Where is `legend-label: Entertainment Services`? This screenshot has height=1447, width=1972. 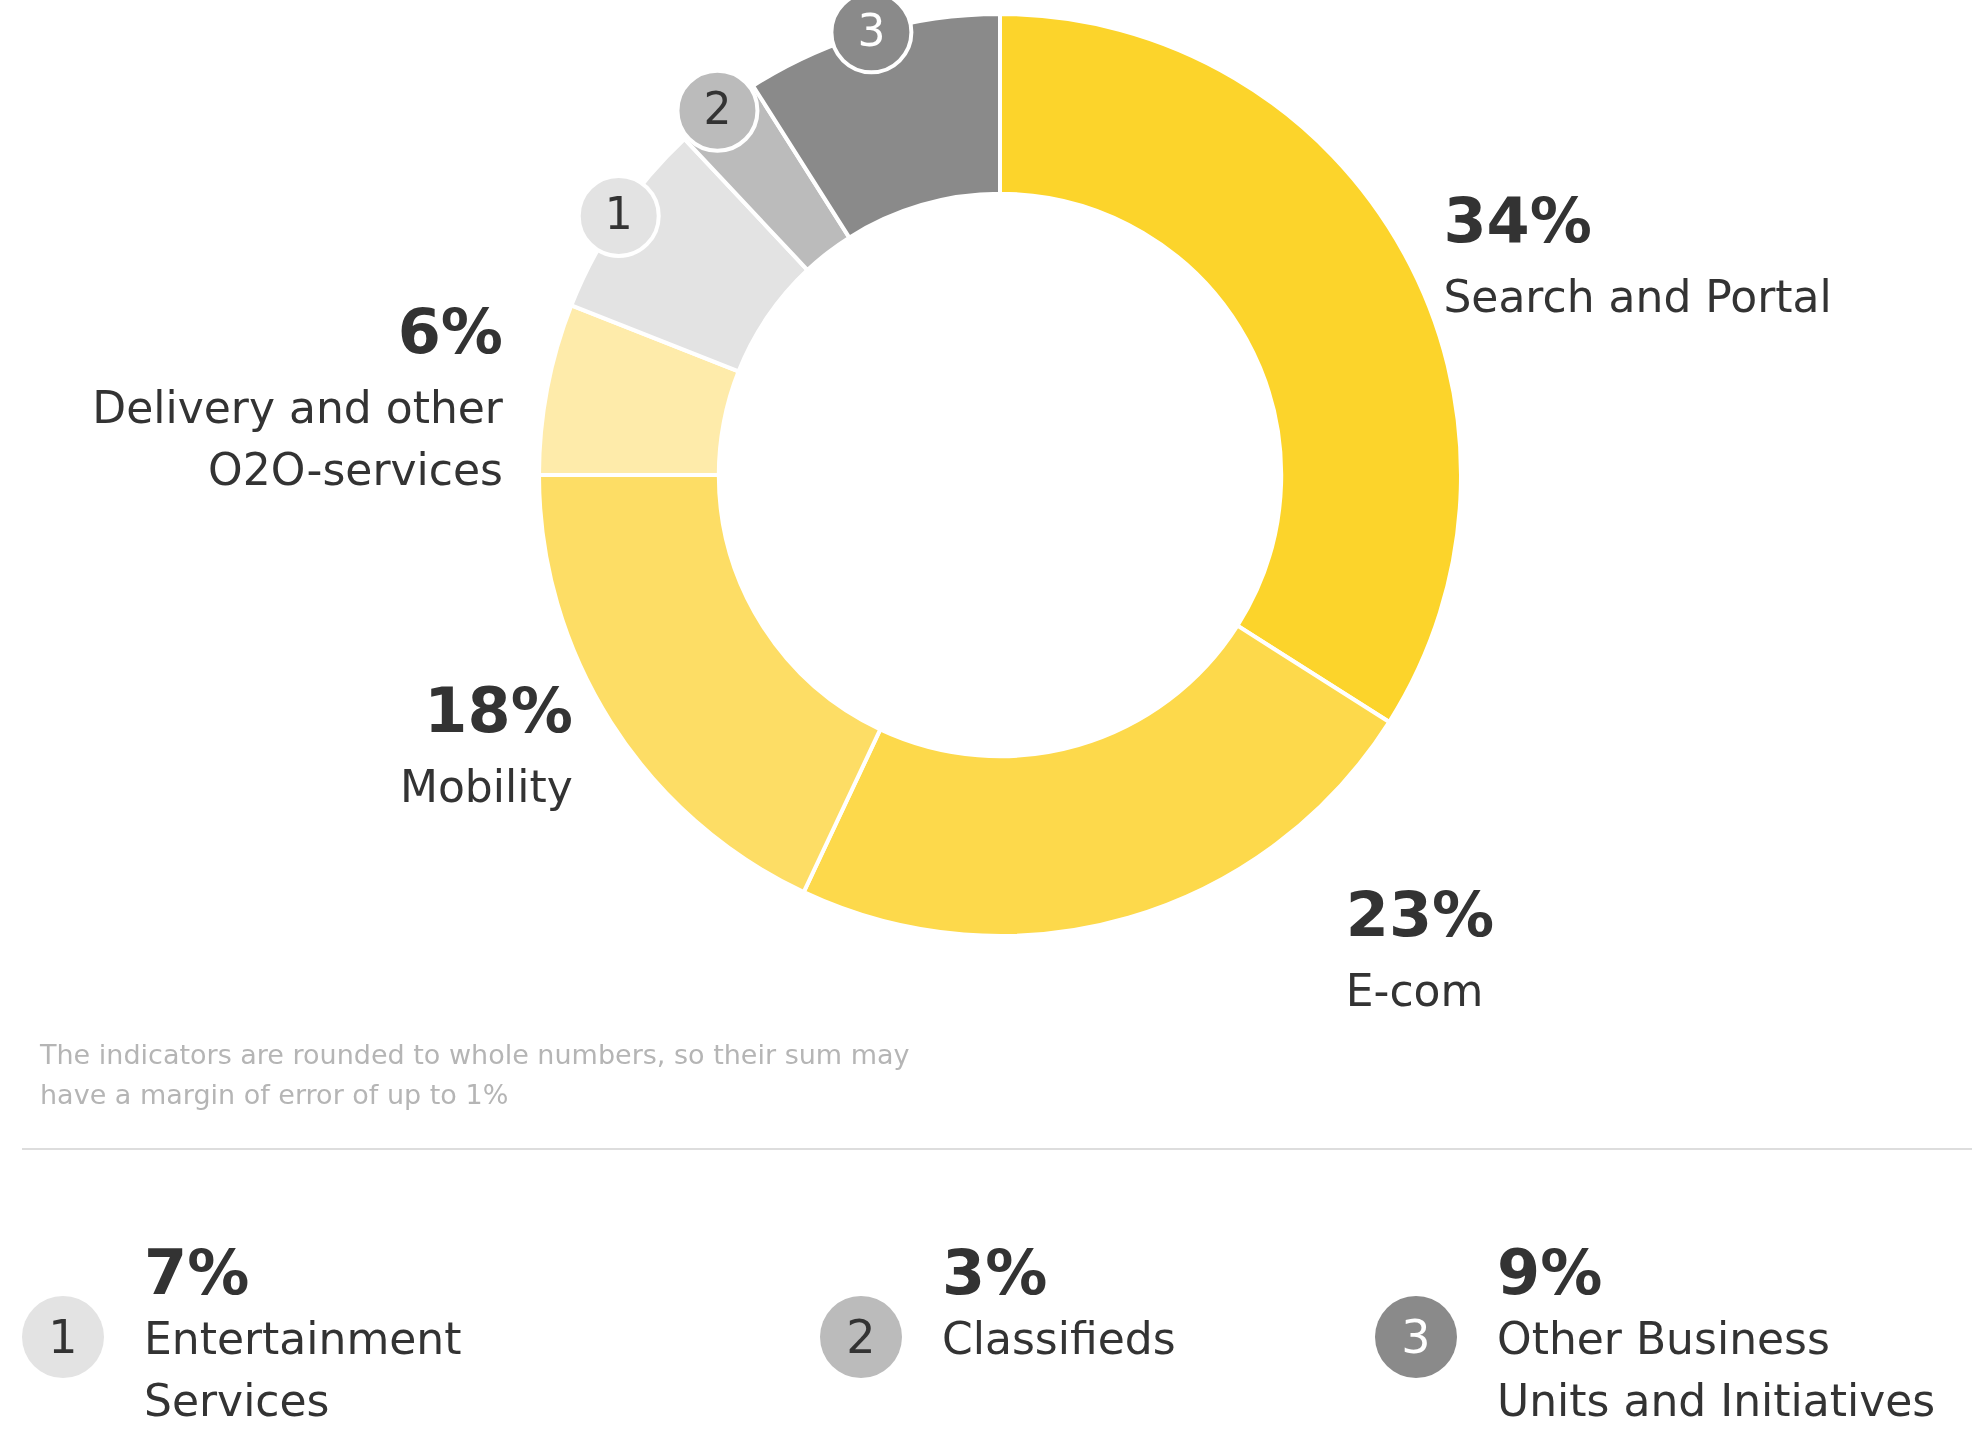
legend-label: Entertainment Services is located at coordinates (303, 1370).